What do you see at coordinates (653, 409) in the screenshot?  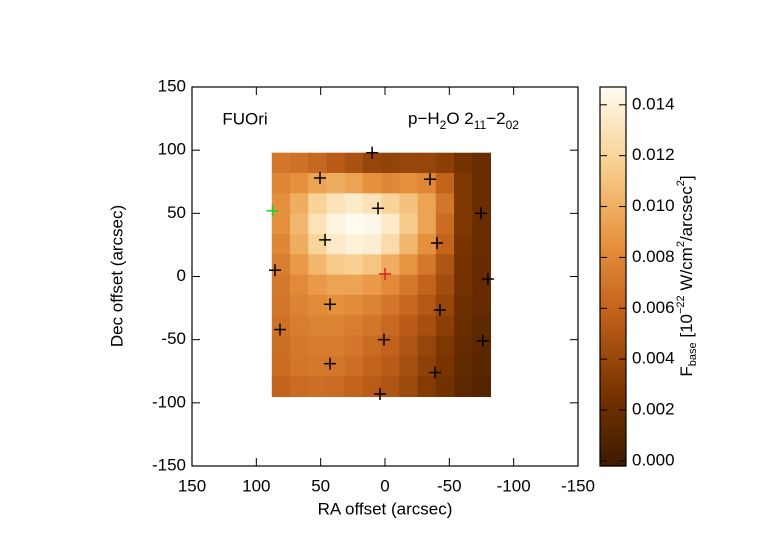 I see `colorbar-tick-label: 0.002` at bounding box center [653, 409].